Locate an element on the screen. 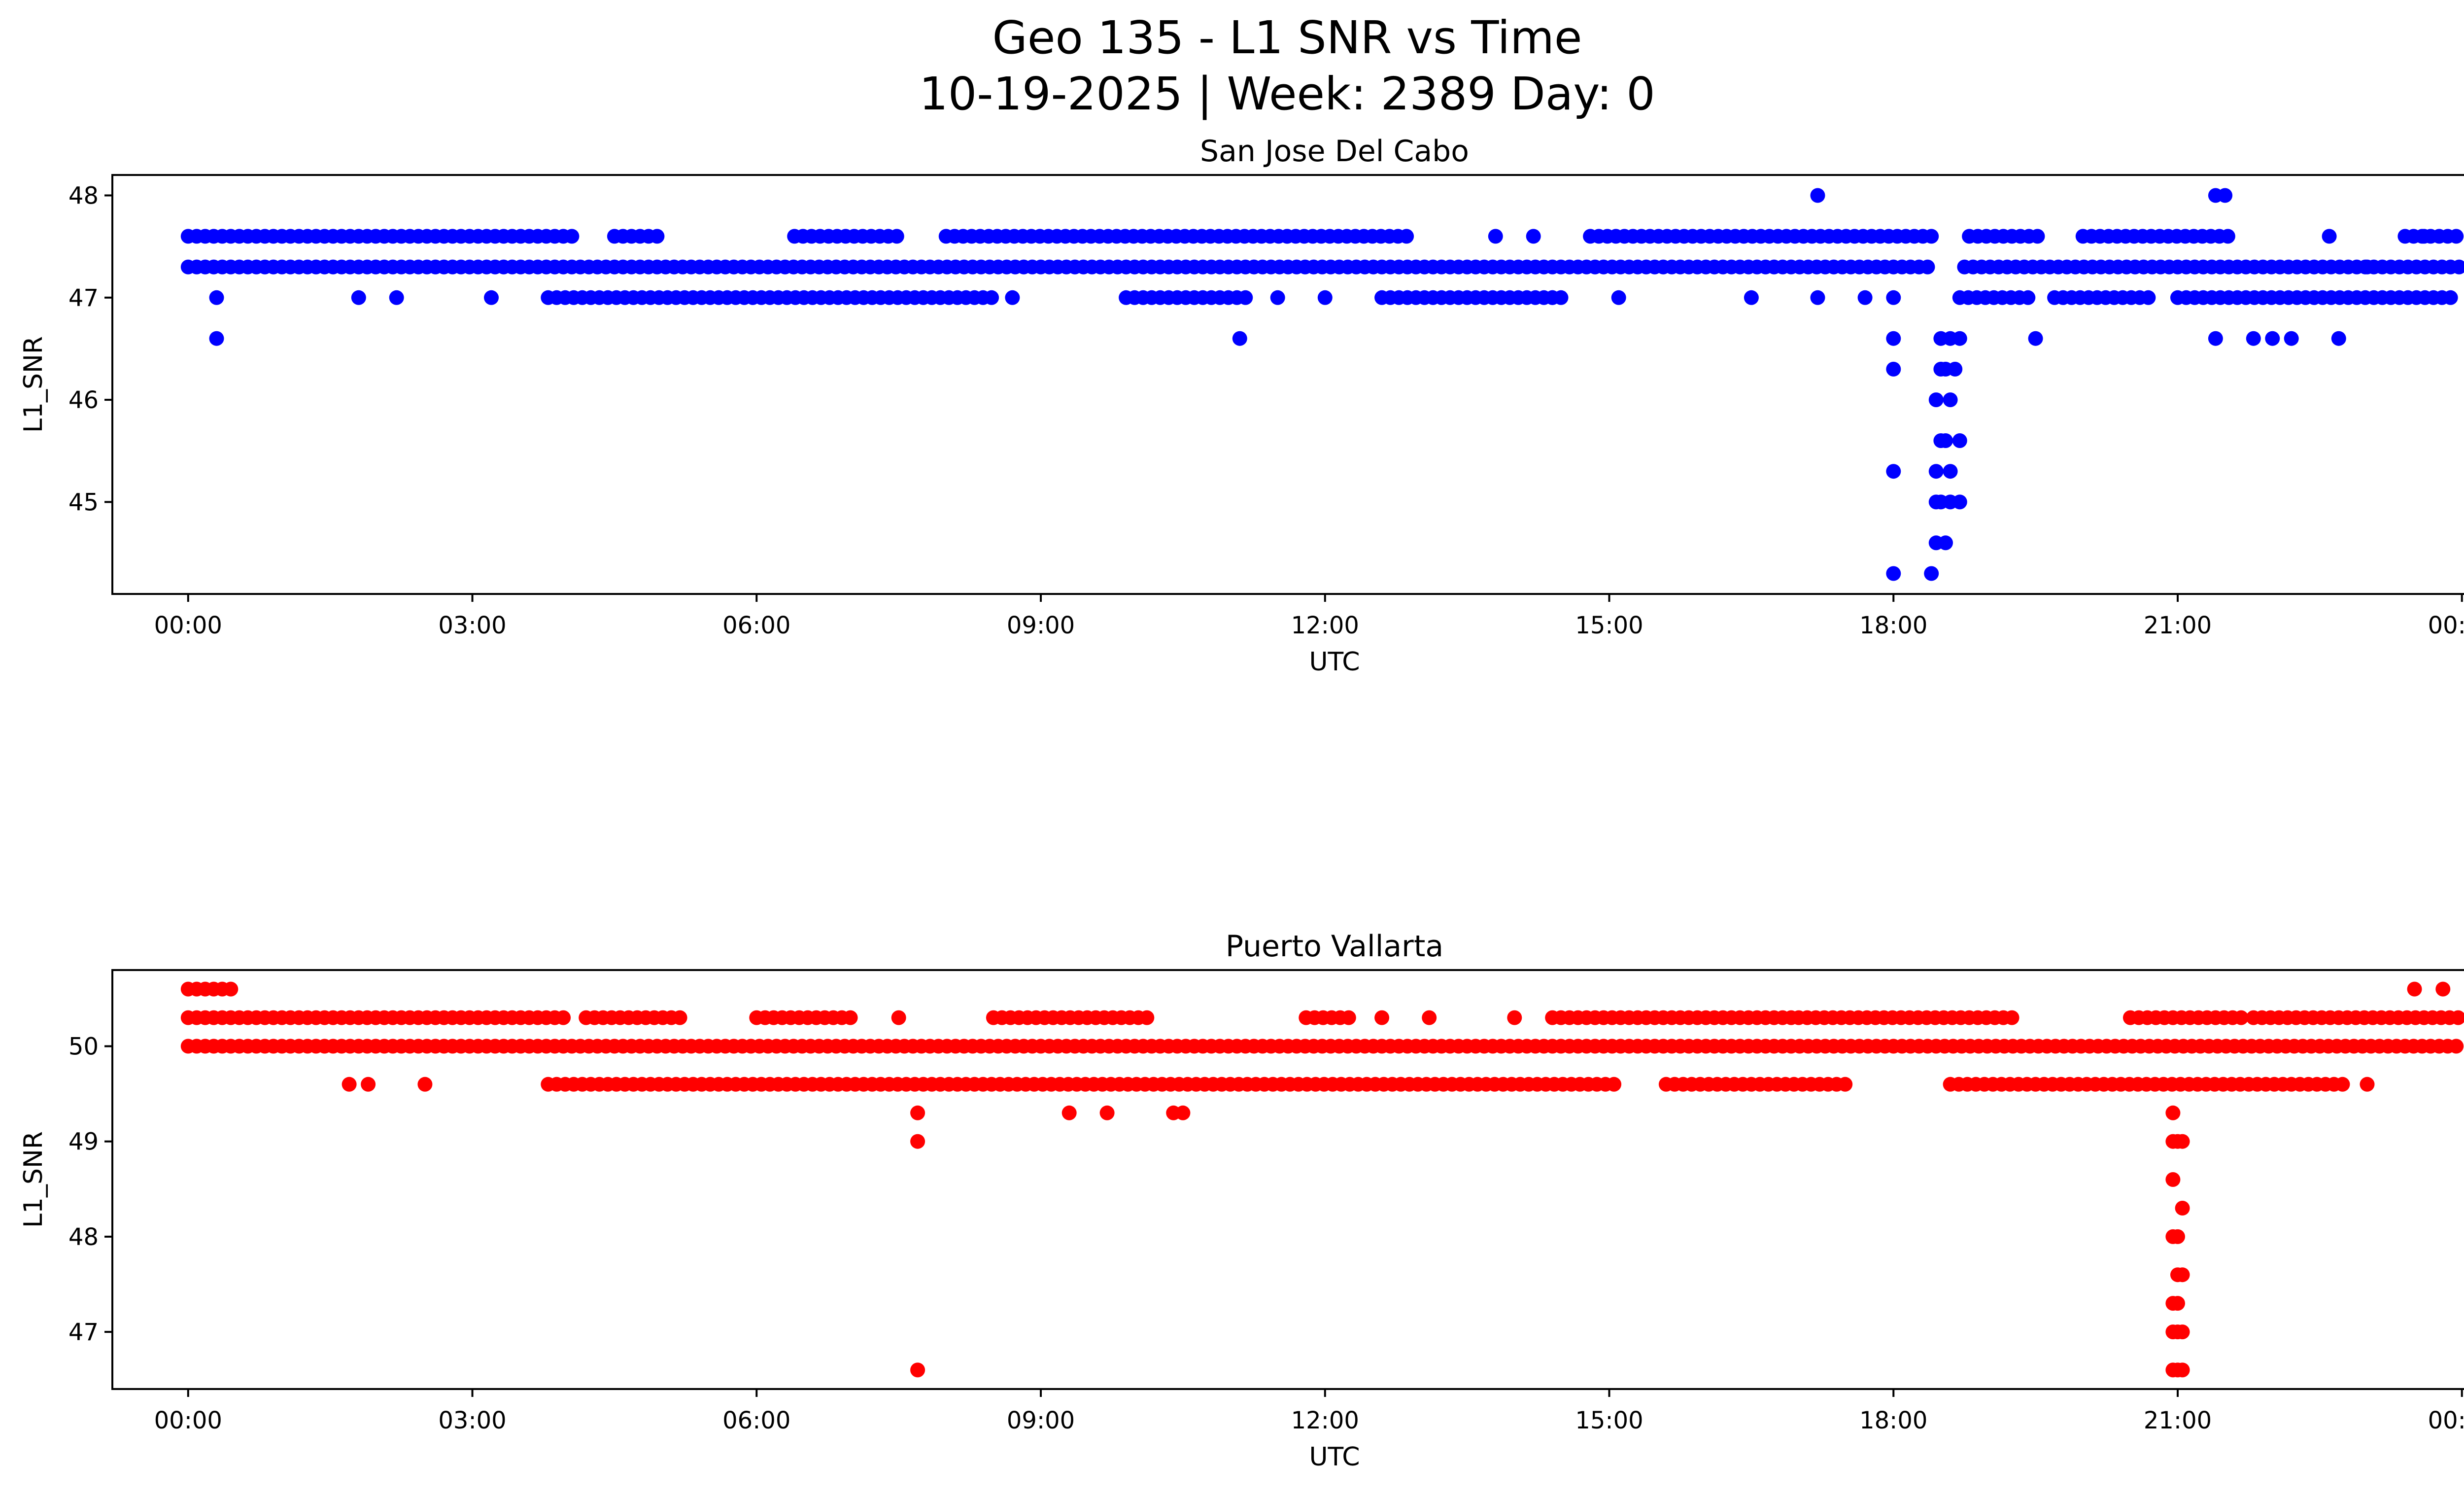 The height and width of the screenshot is (1495, 2464). x-tick-label: 12:00 is located at coordinates (1325, 625).